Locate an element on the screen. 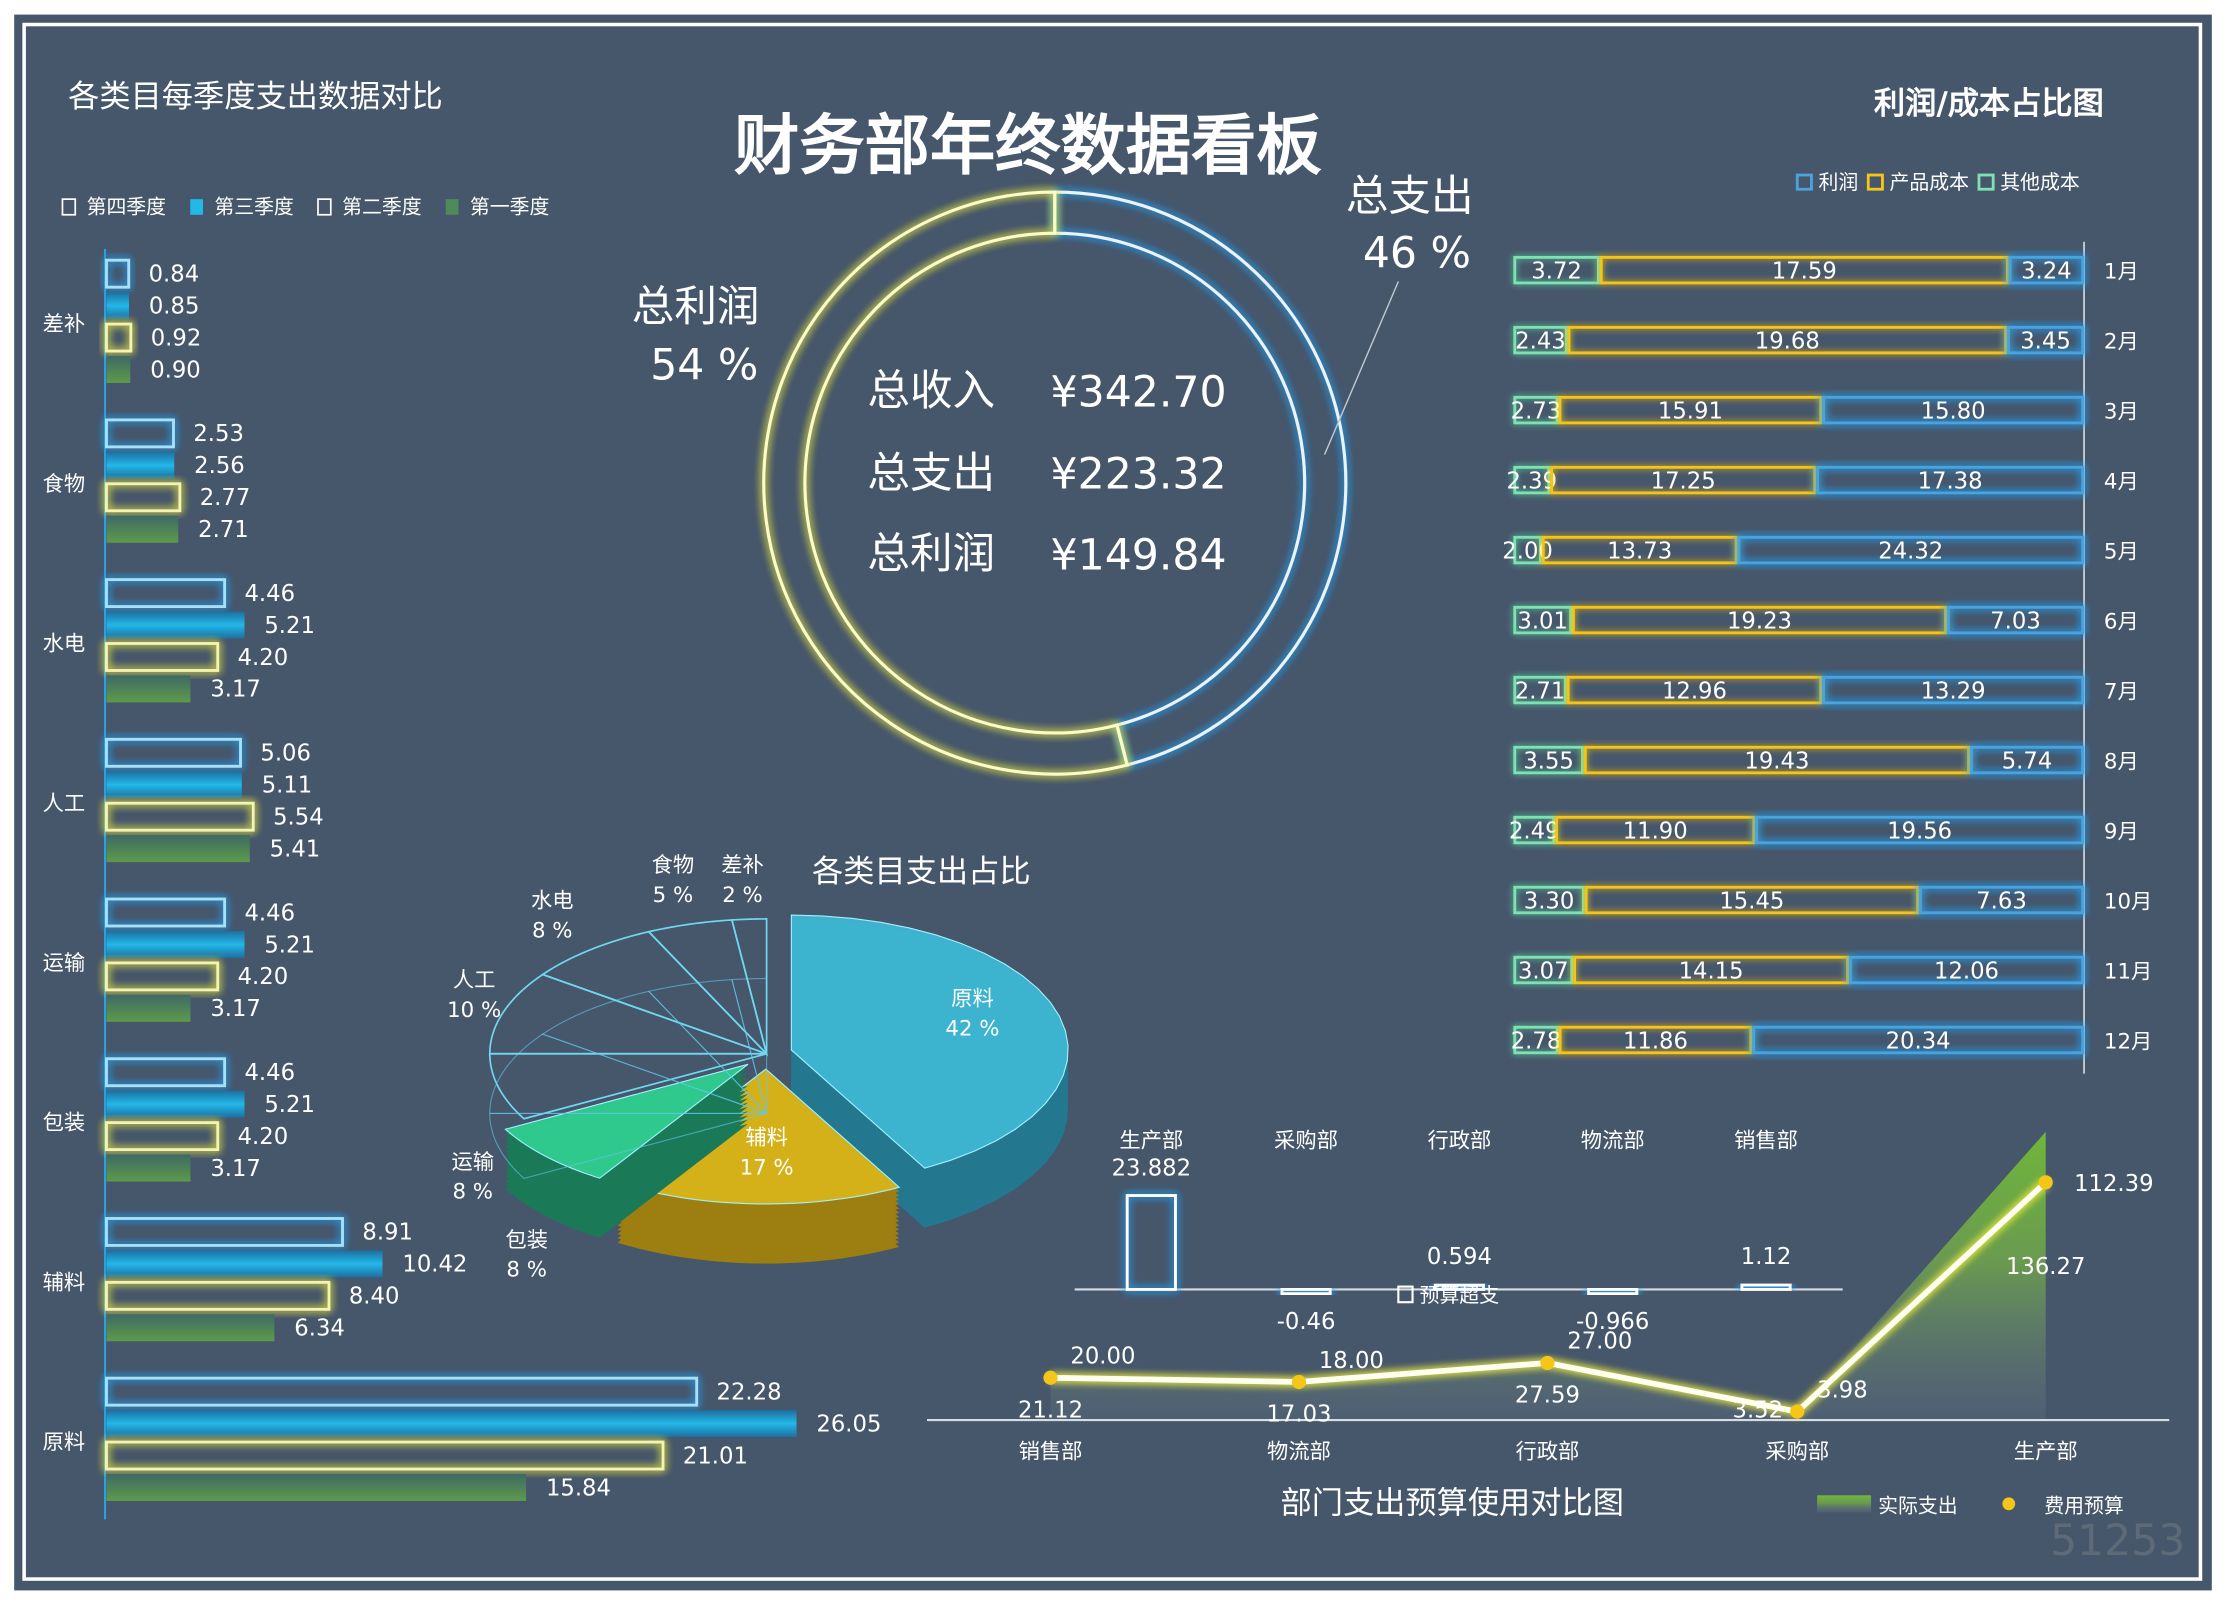 Image resolution: width=2226 pixels, height=1609 pixels. legend-label-q3: 第三季度 is located at coordinates (254, 206).